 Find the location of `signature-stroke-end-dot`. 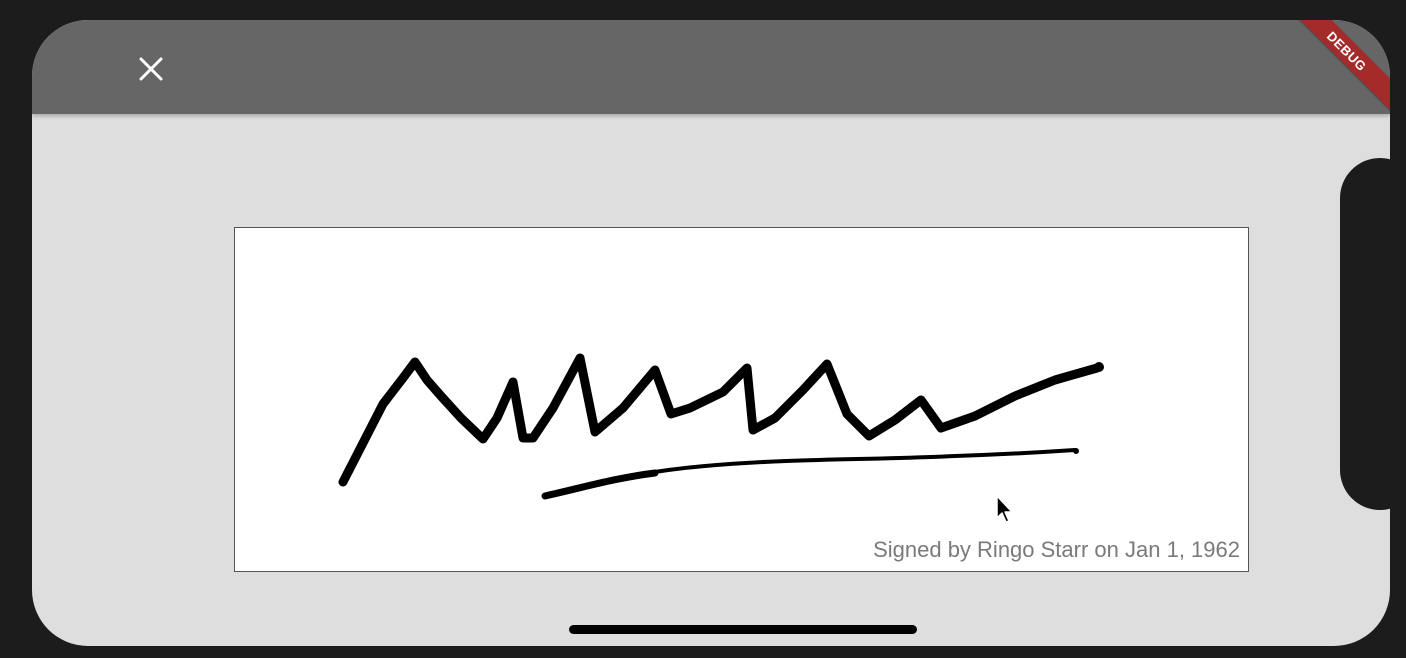

signature-stroke-end-dot is located at coordinates (1099, 367).